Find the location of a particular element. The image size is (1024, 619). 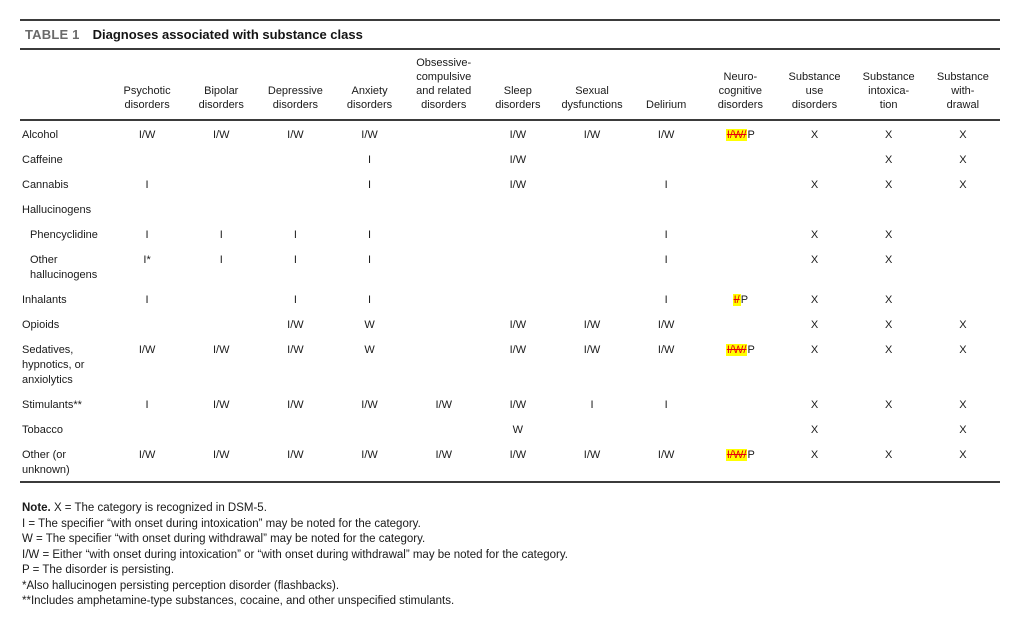

top-rule is located at coordinates (510, 20).